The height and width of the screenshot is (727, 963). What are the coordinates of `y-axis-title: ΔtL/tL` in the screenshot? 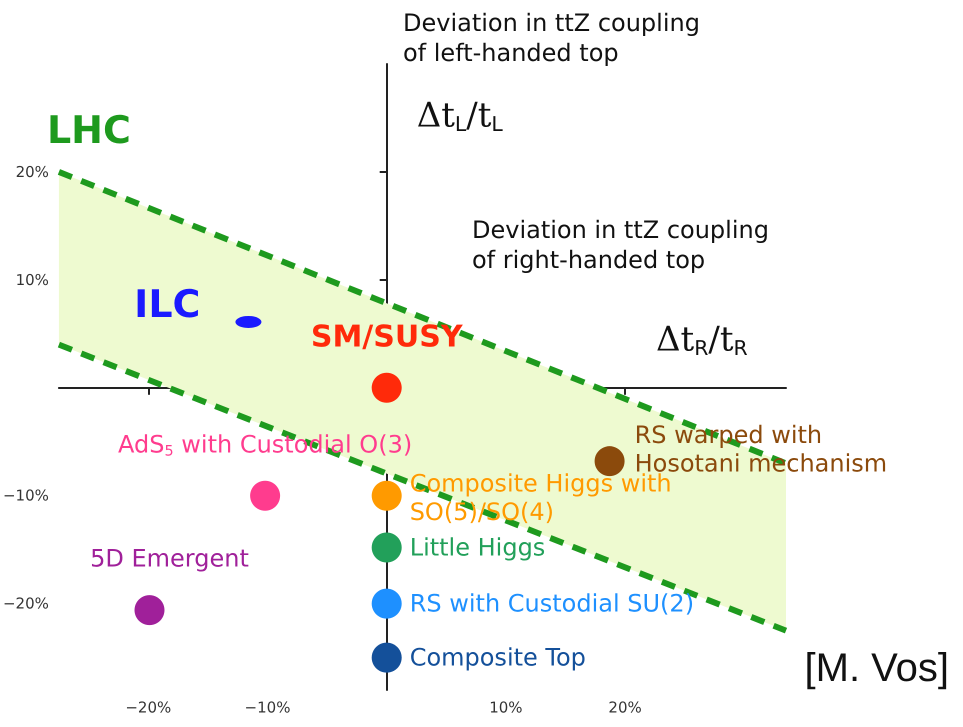 It's located at (460, 116).